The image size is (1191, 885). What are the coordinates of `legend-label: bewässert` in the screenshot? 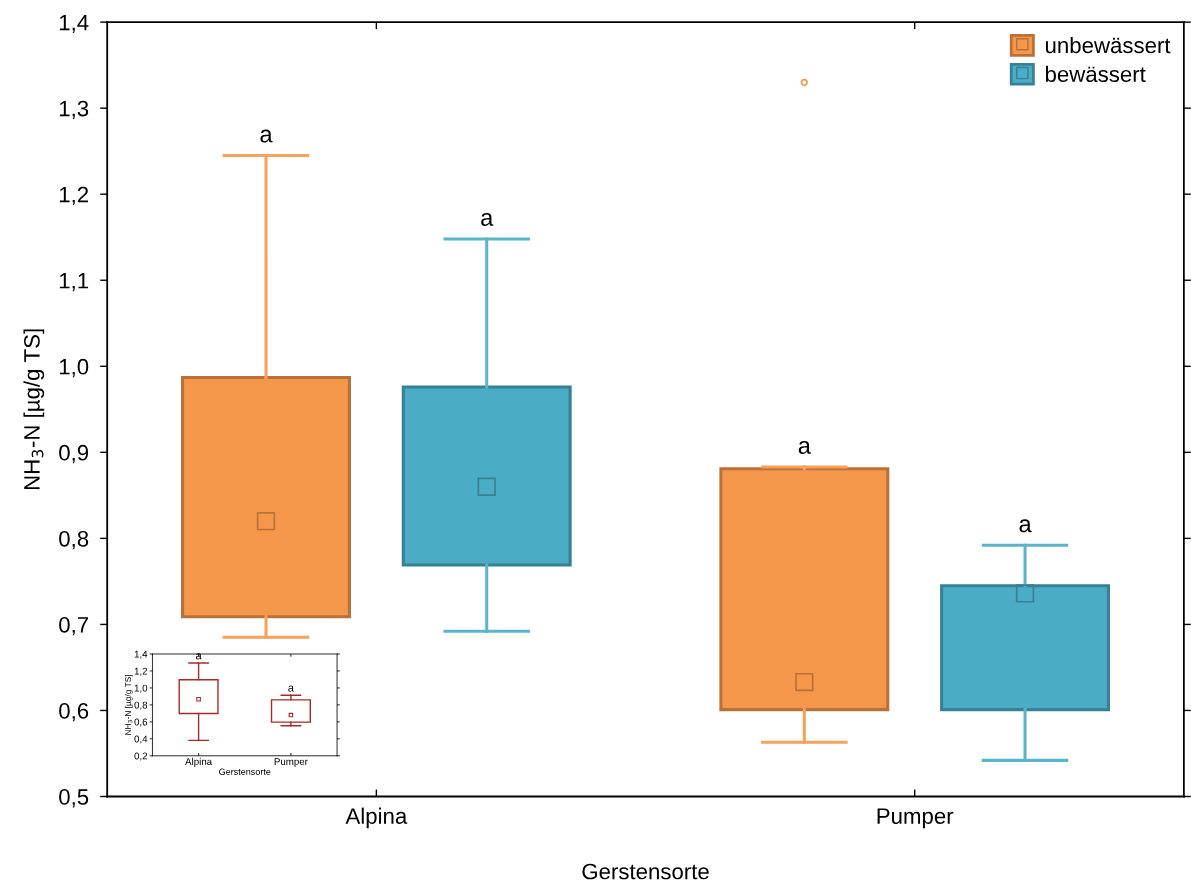 It's located at (1095, 74).